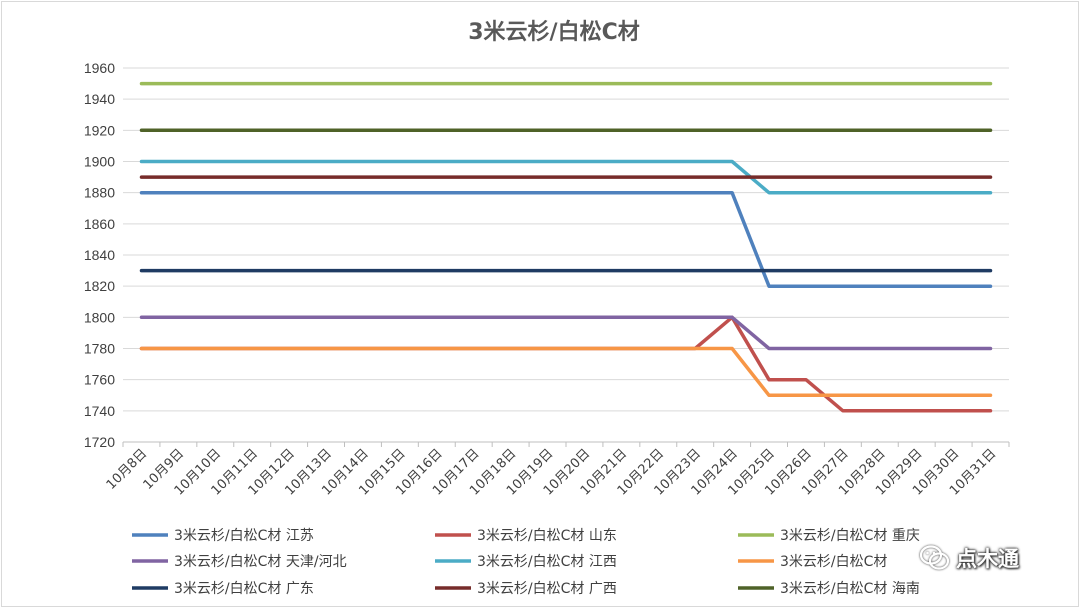 The image size is (1080, 608). Describe the element at coordinates (99, 162) in the screenshot. I see `y-tick-label: 1900` at that location.